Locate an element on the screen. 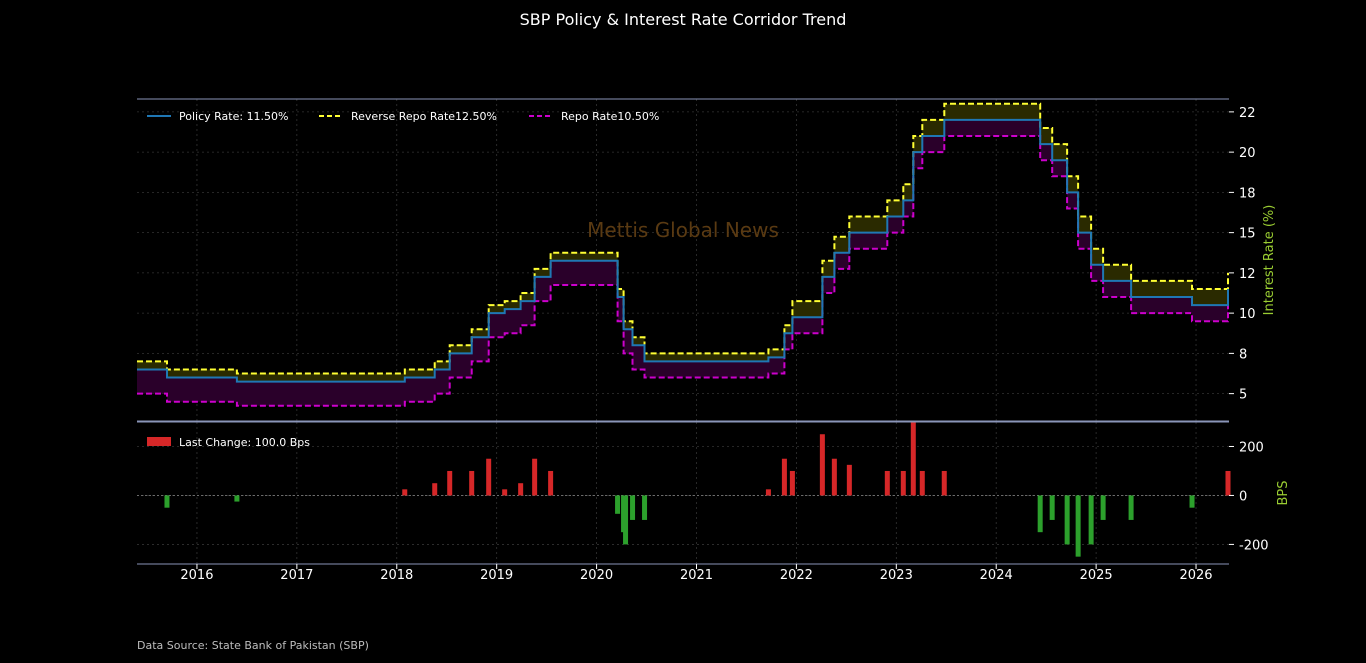 The width and height of the screenshot is (1366, 663). watermark-text: Mettis Global News is located at coordinates (683, 230).